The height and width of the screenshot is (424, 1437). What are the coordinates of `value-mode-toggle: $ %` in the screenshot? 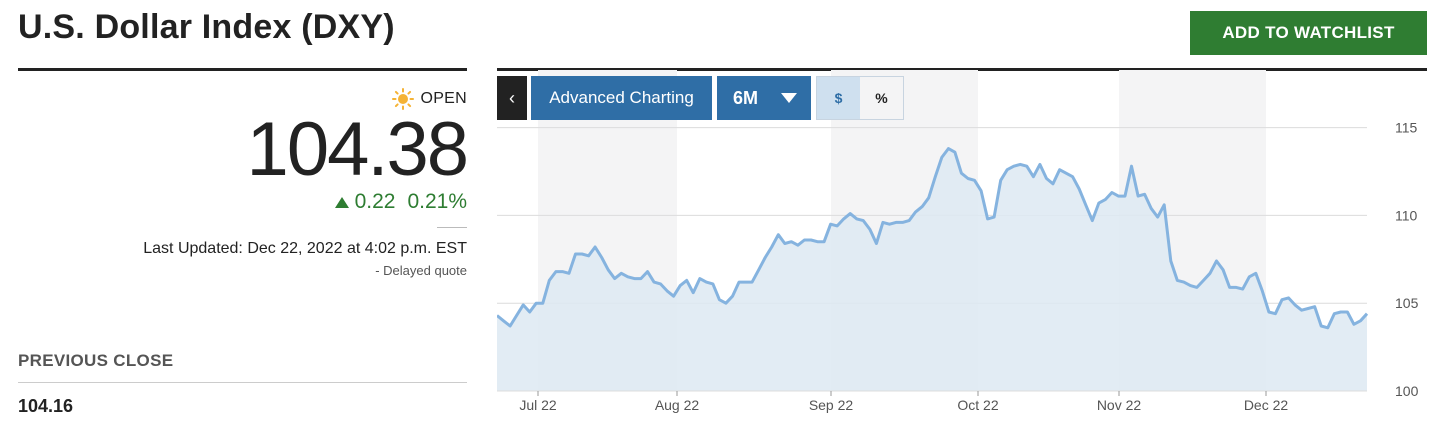 It's located at (860, 98).